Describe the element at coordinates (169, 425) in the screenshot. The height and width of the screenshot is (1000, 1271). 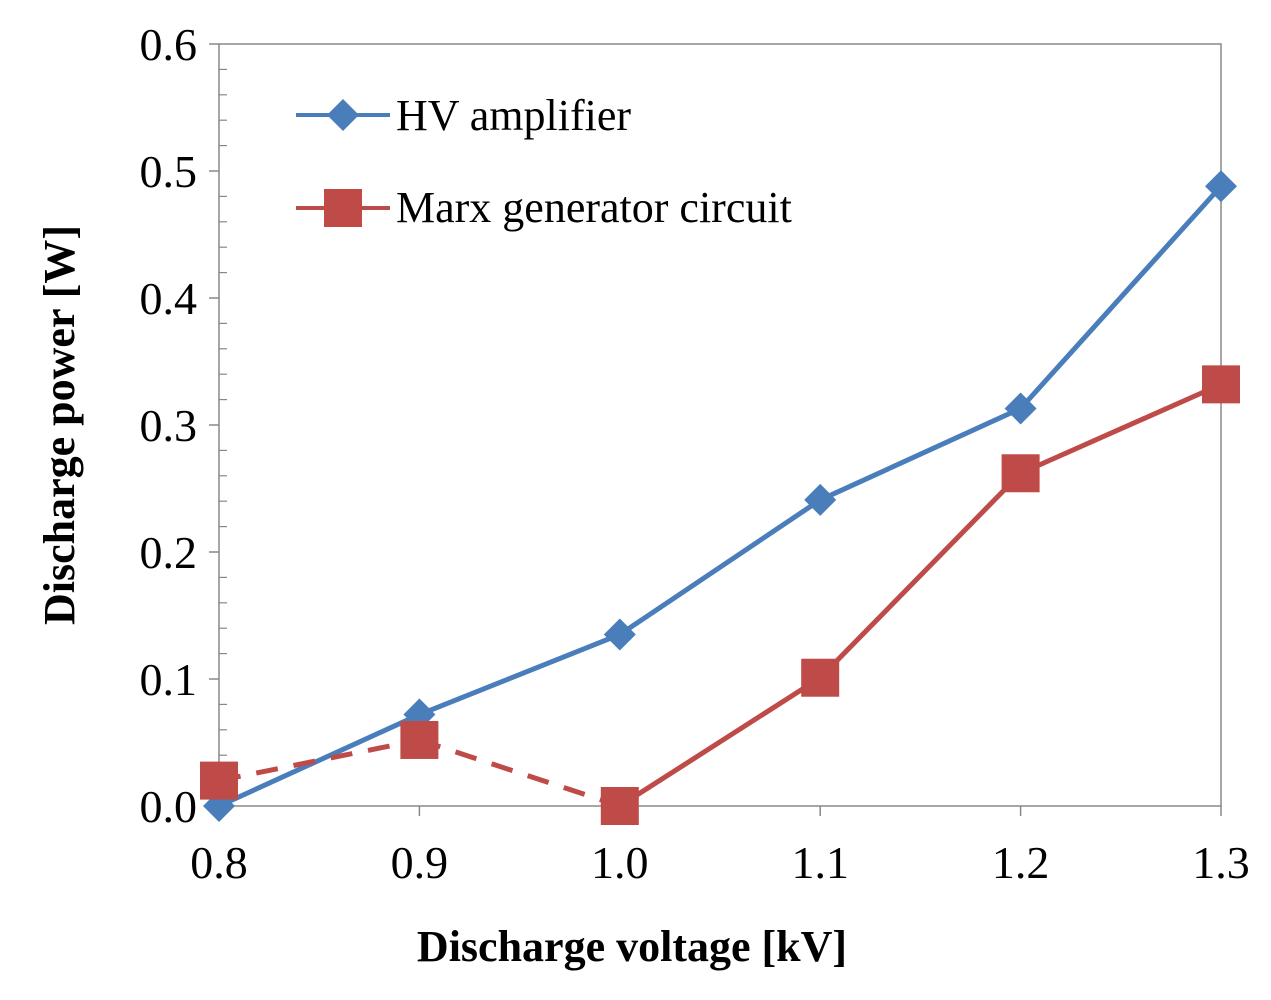
I see `y-tick-label: 0.3` at that location.